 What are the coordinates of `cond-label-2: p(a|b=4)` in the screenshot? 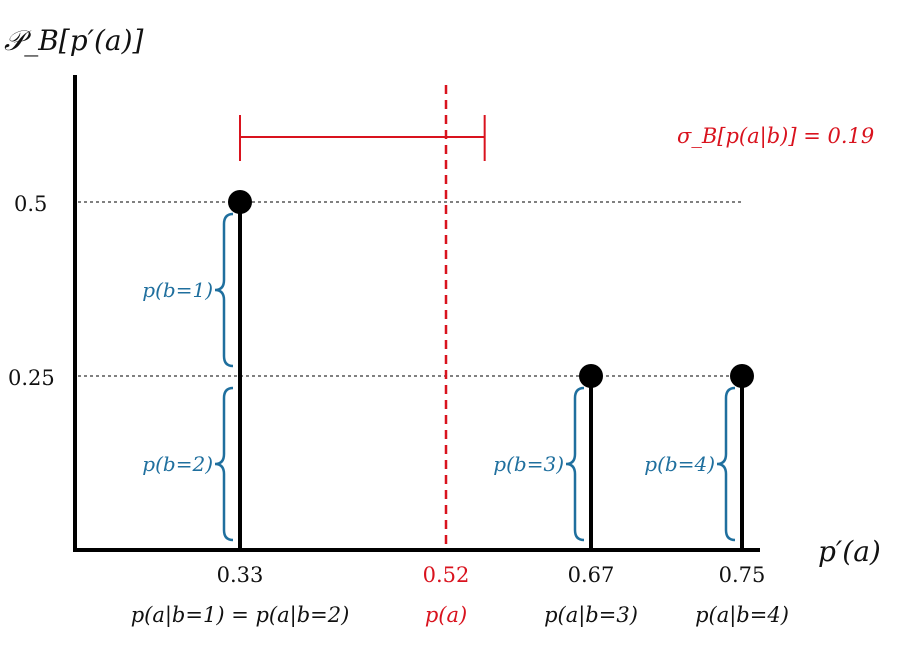 It's located at (742, 615).